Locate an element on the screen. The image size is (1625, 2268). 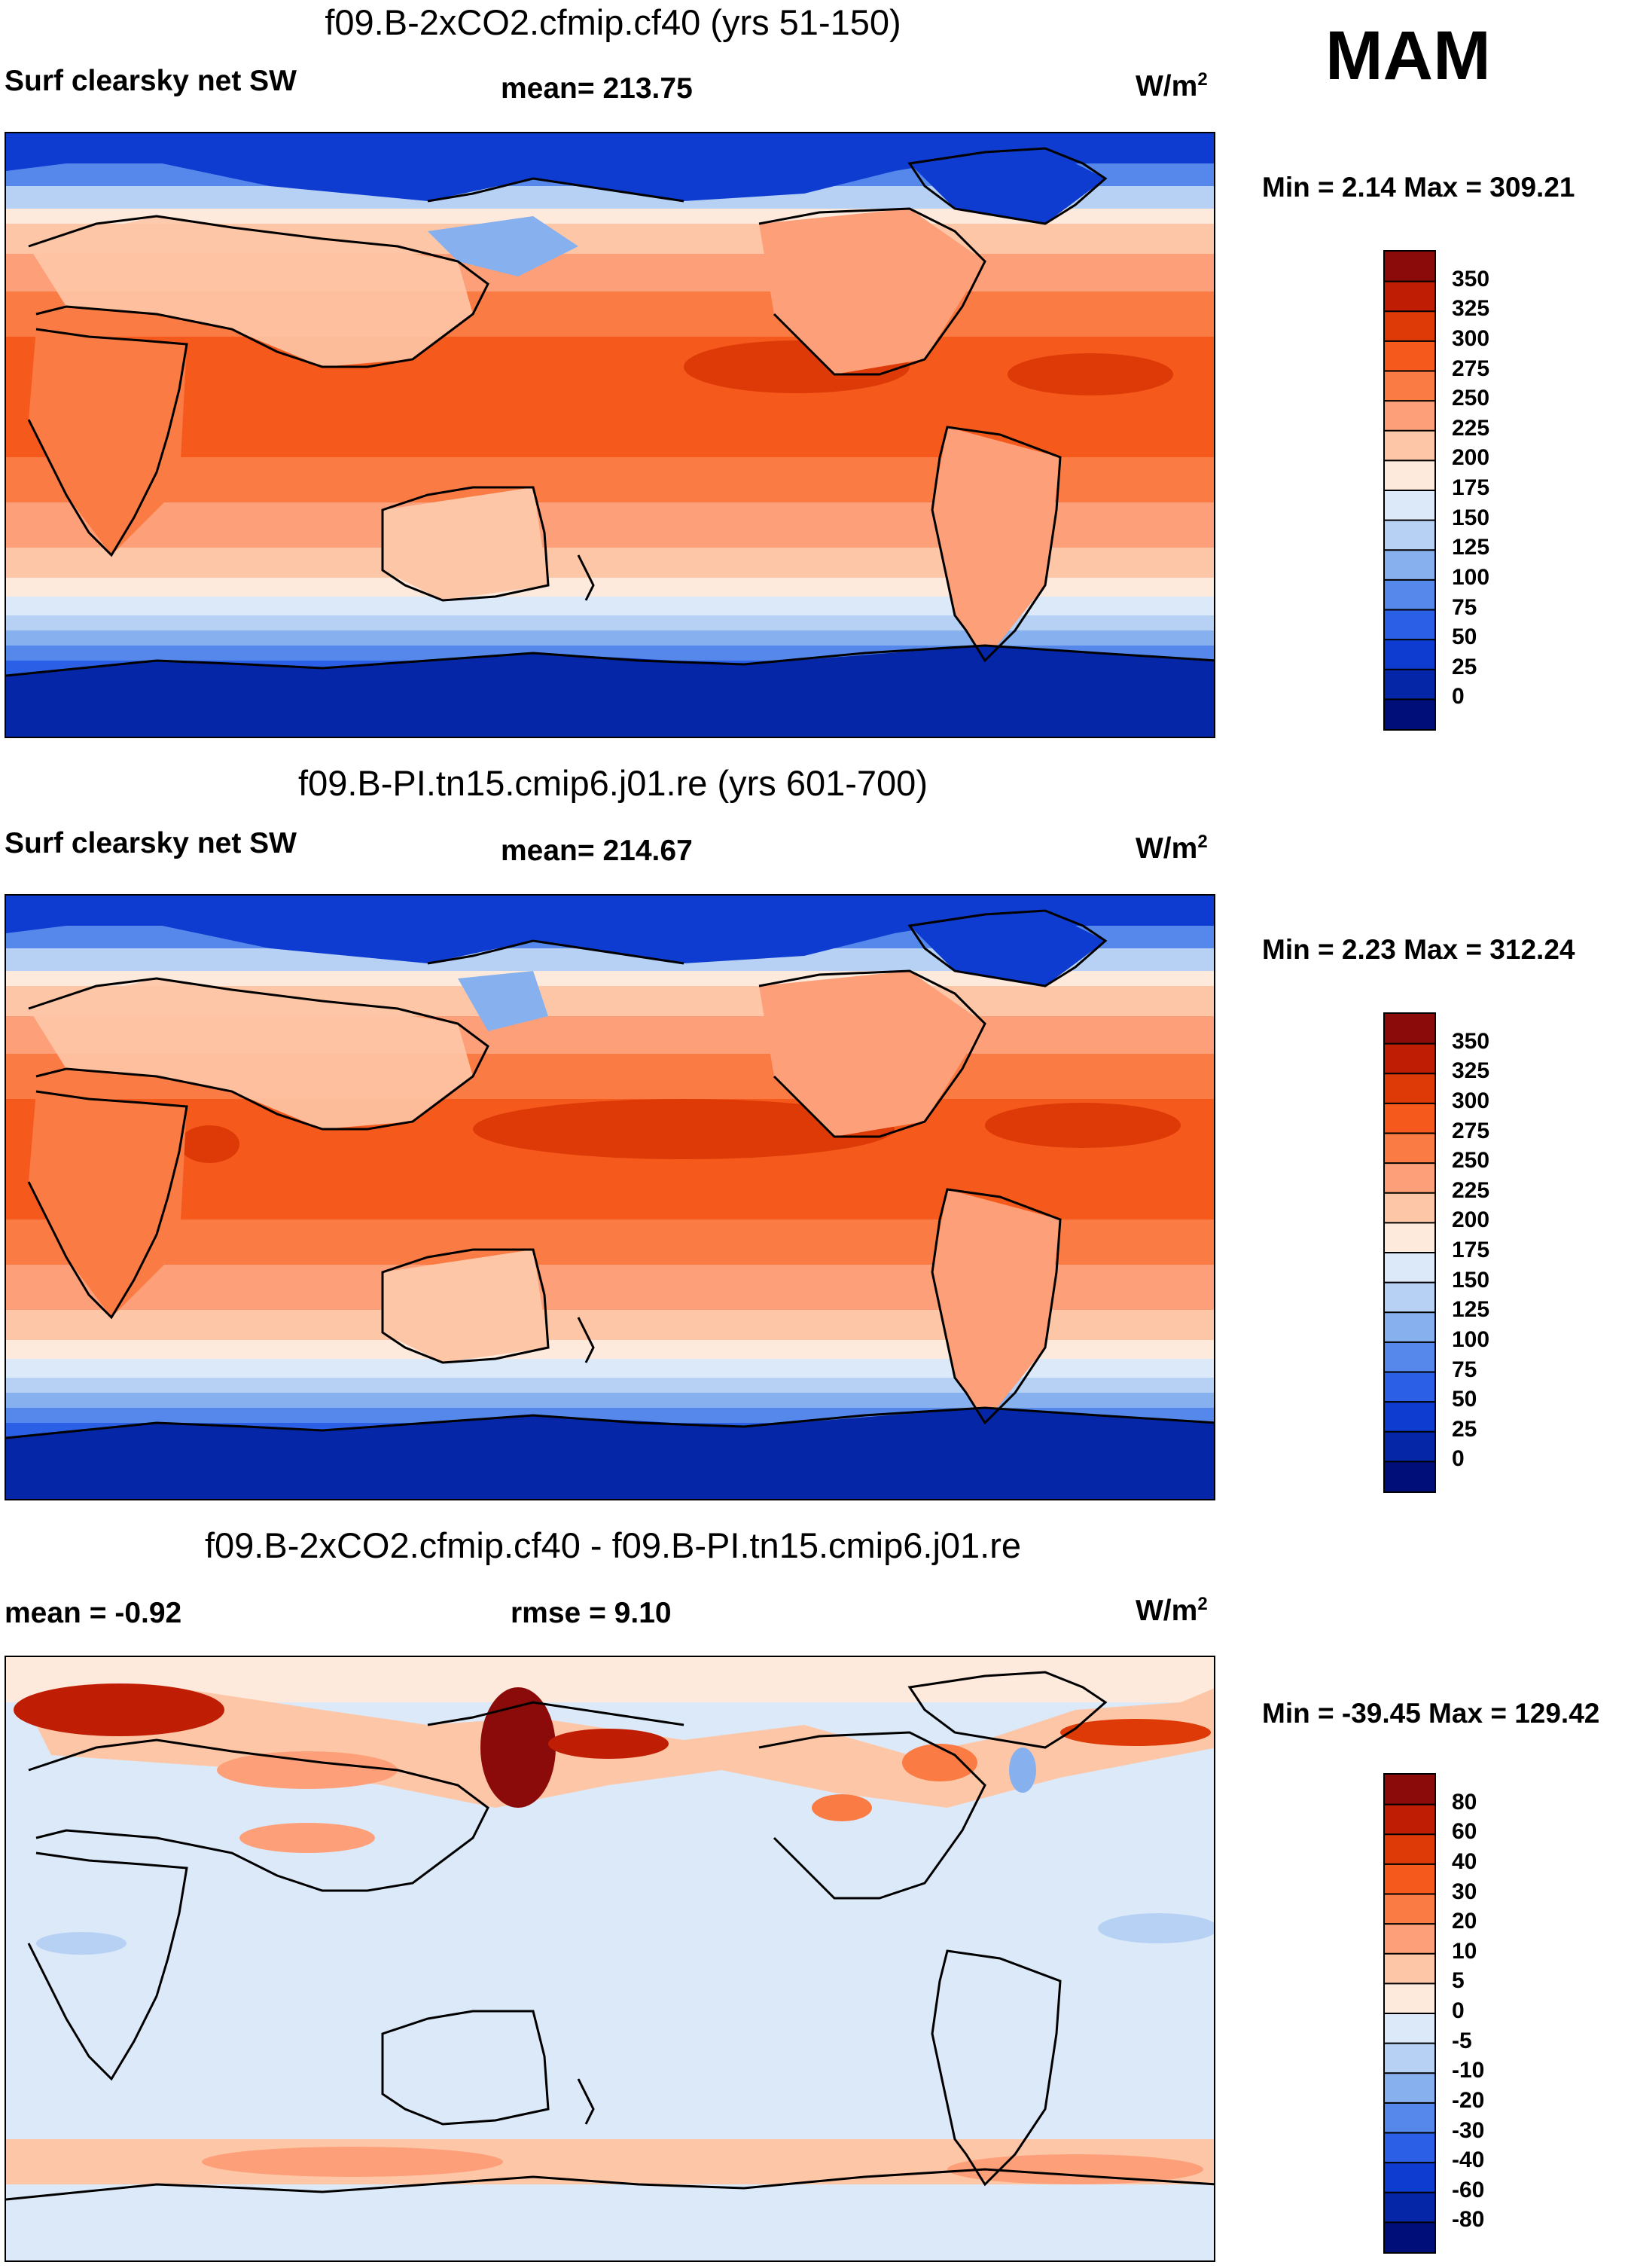
colorbar-tick-label: 225 is located at coordinates (1471, 428).